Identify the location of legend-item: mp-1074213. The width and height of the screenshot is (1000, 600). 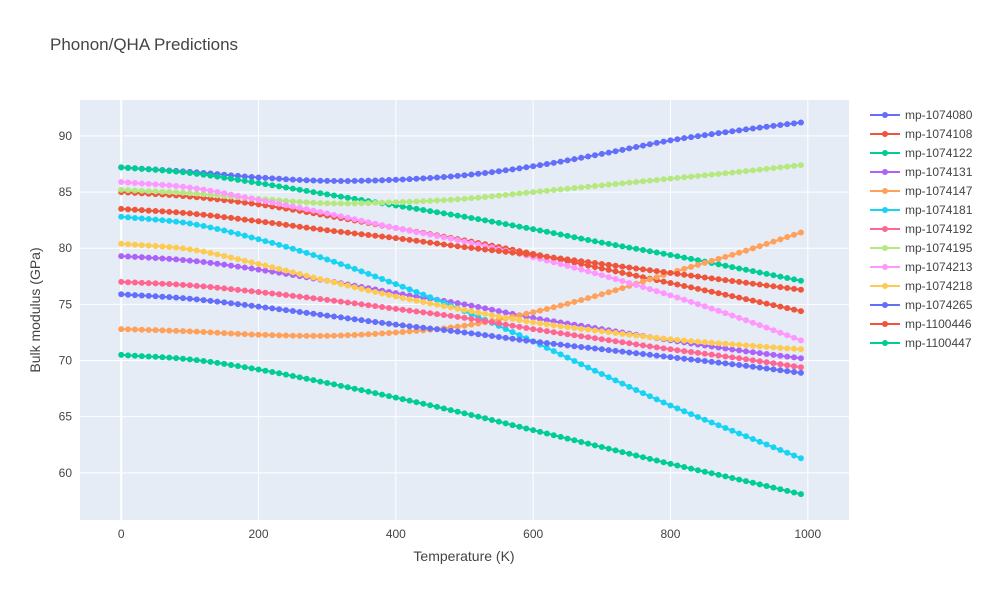
(921, 267).